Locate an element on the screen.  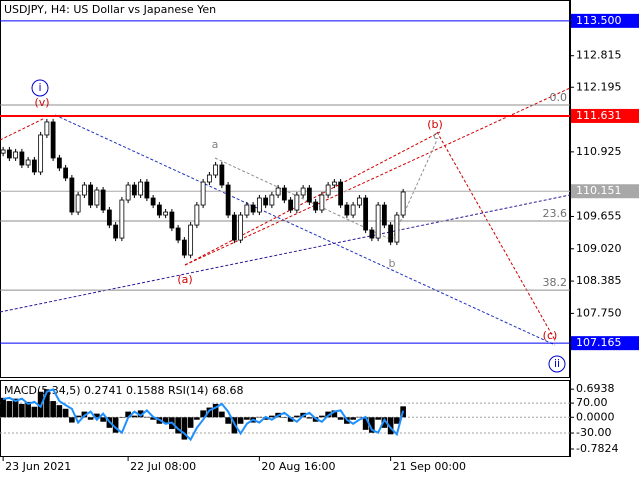
chart-title: USDJPY, H4: US Dollar vs Japanese Yen is located at coordinates (110, 9).